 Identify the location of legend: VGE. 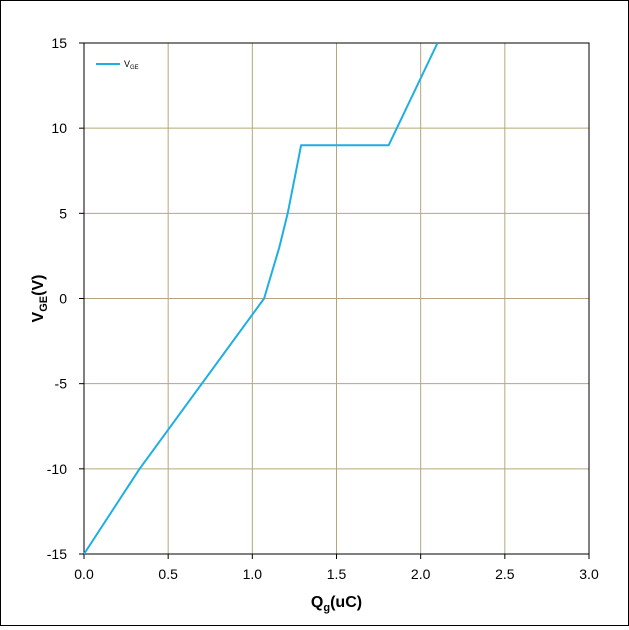
(123, 64).